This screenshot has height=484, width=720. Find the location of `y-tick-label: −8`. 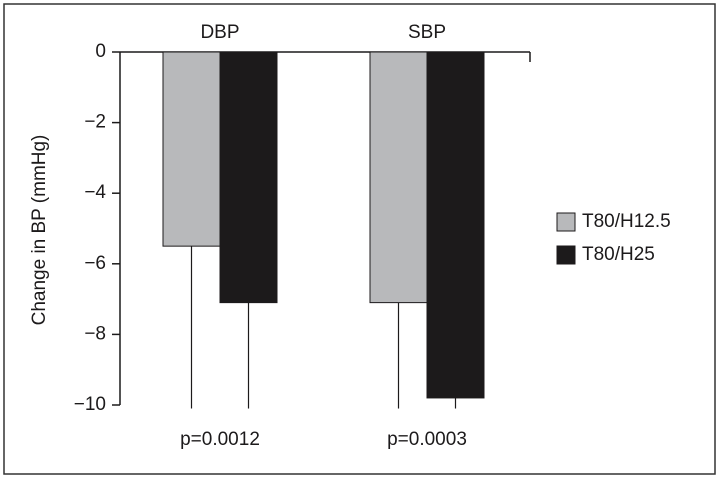

y-tick-label: −8 is located at coordinates (95, 333).